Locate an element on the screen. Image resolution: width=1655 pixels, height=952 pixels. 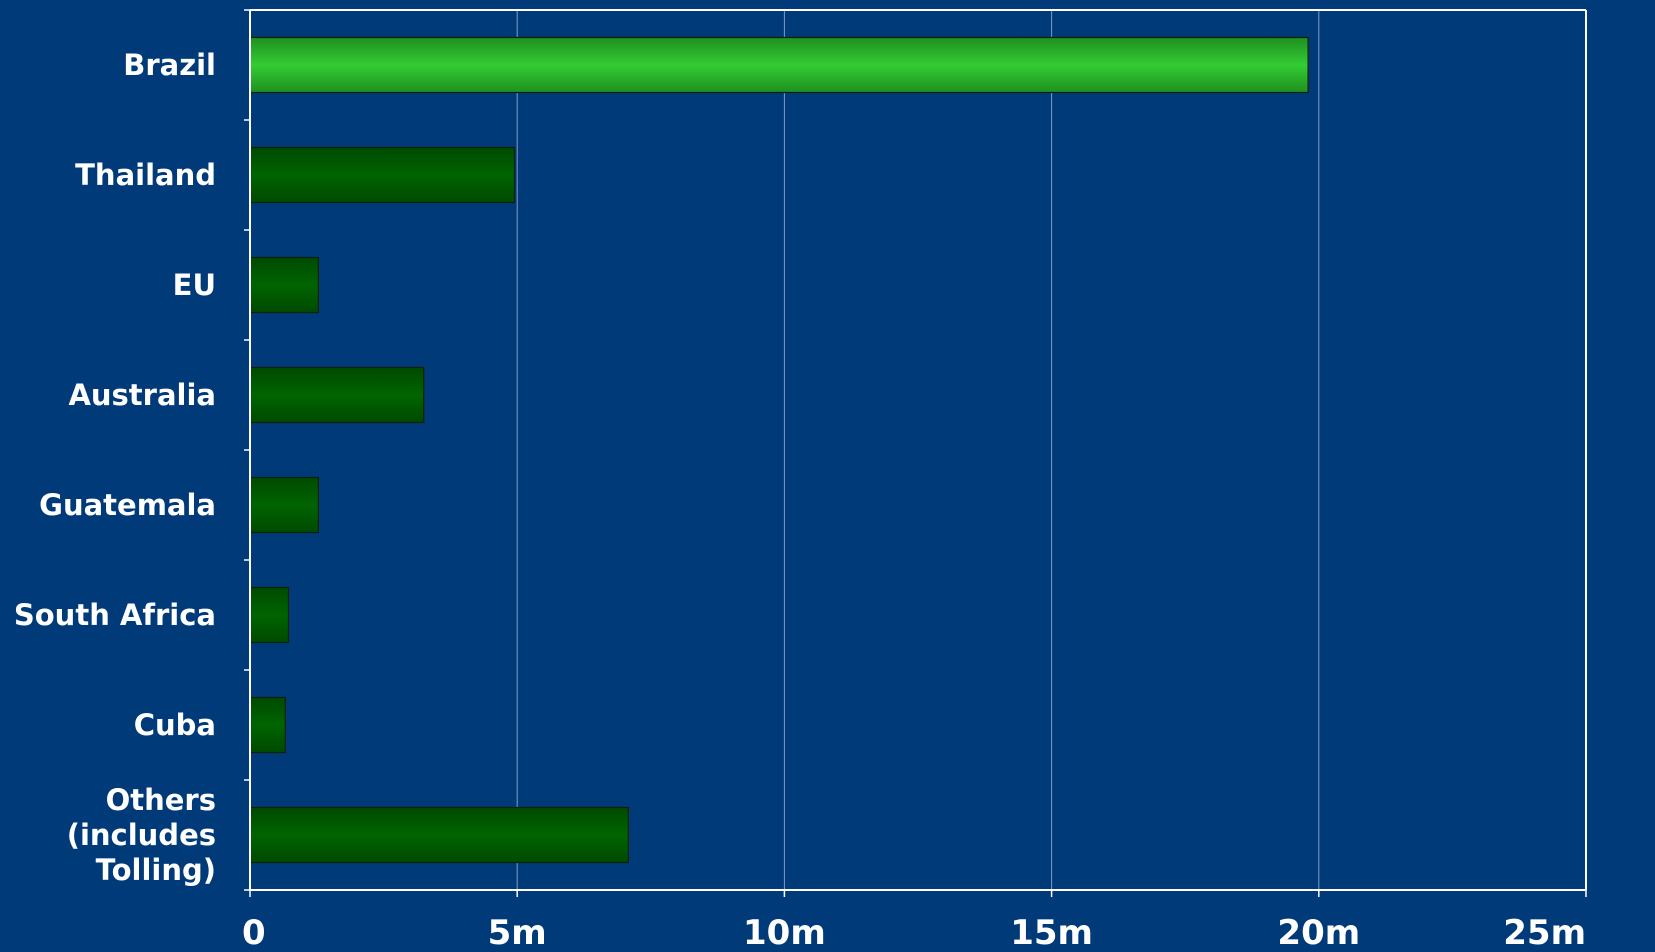
x-tick-label: 5m is located at coordinates (517, 932).